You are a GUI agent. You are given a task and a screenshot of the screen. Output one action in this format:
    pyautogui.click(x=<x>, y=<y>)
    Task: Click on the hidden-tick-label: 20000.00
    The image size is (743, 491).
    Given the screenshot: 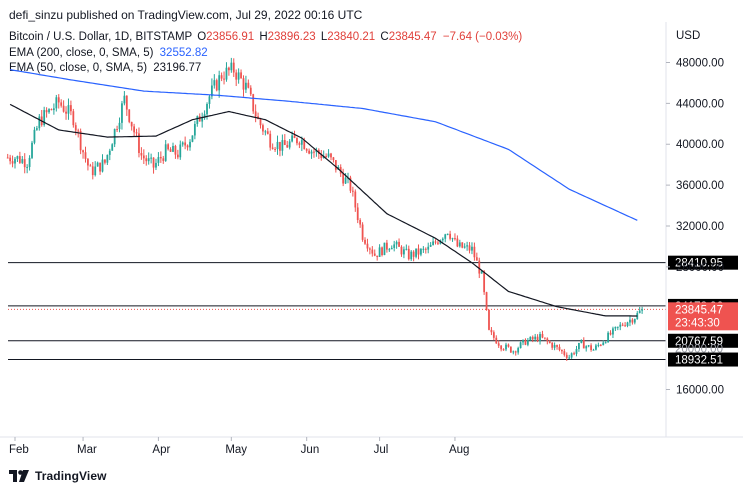 What is the action you would take?
    pyautogui.click(x=699, y=350)
    